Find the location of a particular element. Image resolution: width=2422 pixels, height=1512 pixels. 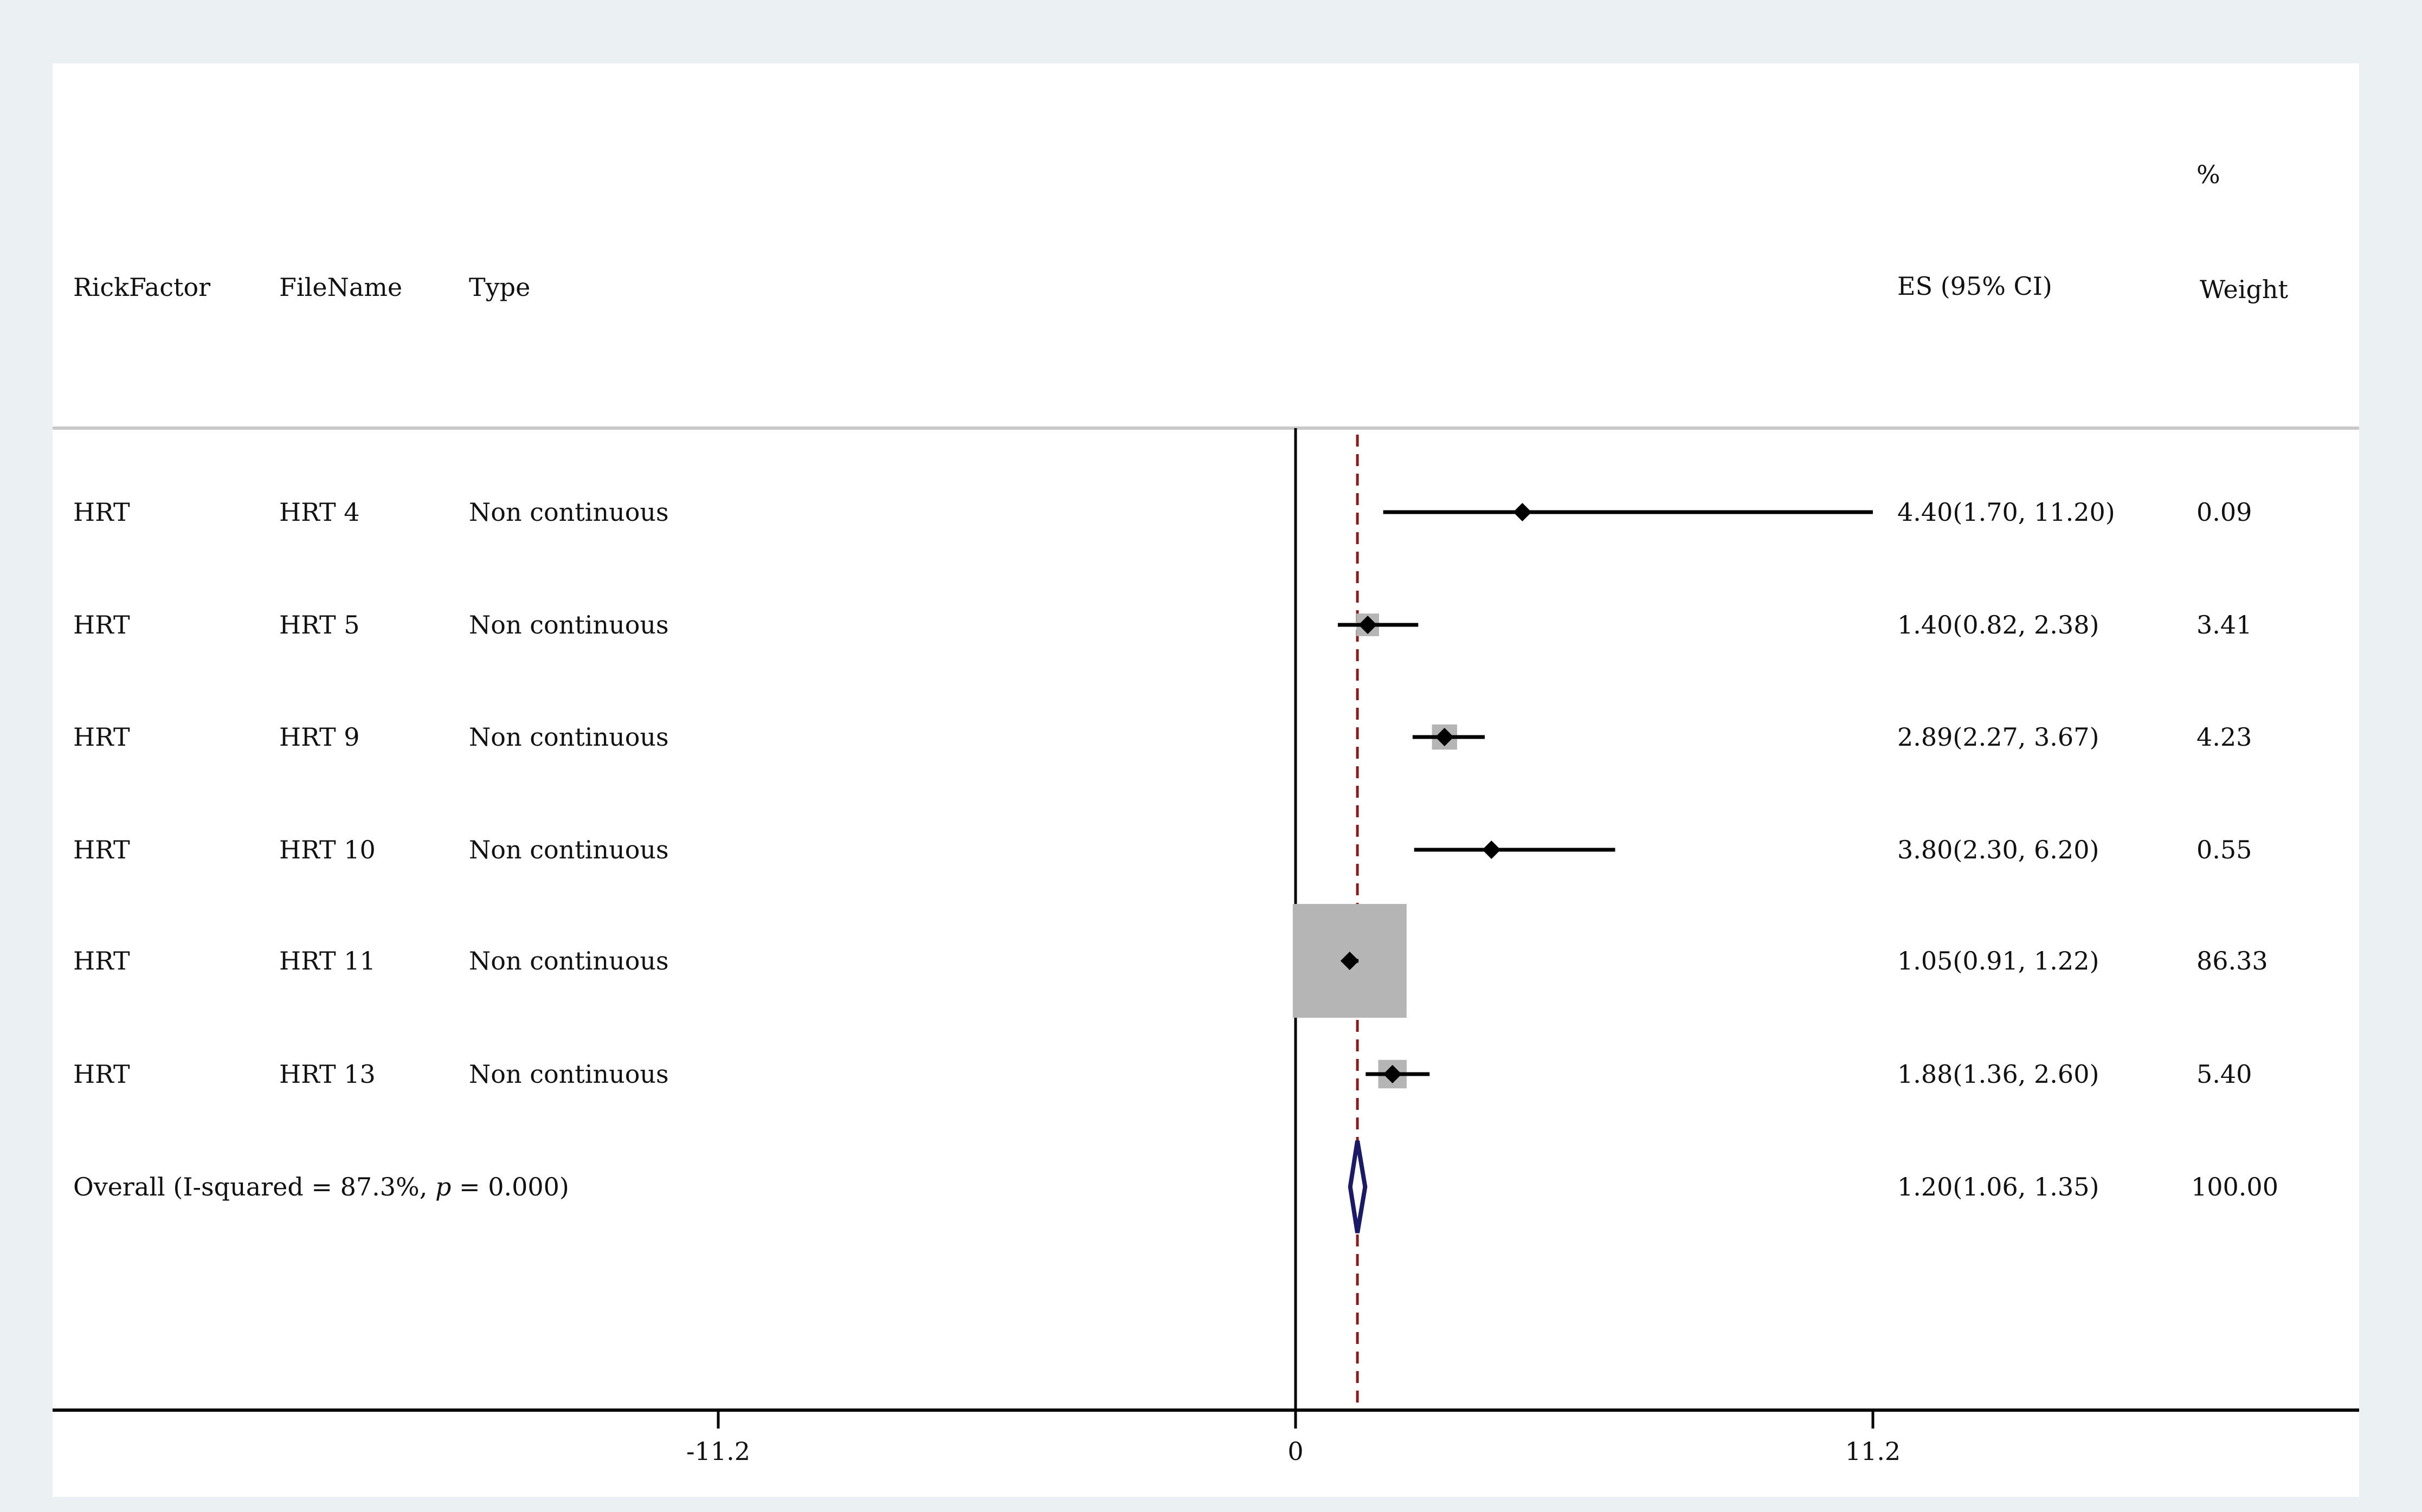

header-risk-factor: RickFactor is located at coordinates (141, 288).